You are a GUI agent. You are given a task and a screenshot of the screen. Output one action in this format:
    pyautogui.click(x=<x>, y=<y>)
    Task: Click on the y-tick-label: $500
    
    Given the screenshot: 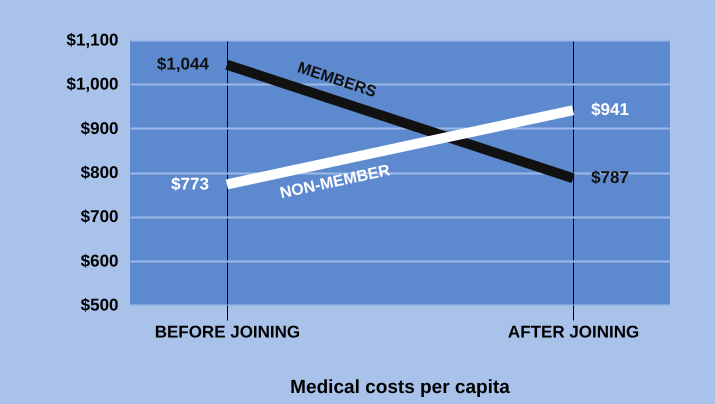 What is the action you would take?
    pyautogui.click(x=99, y=305)
    